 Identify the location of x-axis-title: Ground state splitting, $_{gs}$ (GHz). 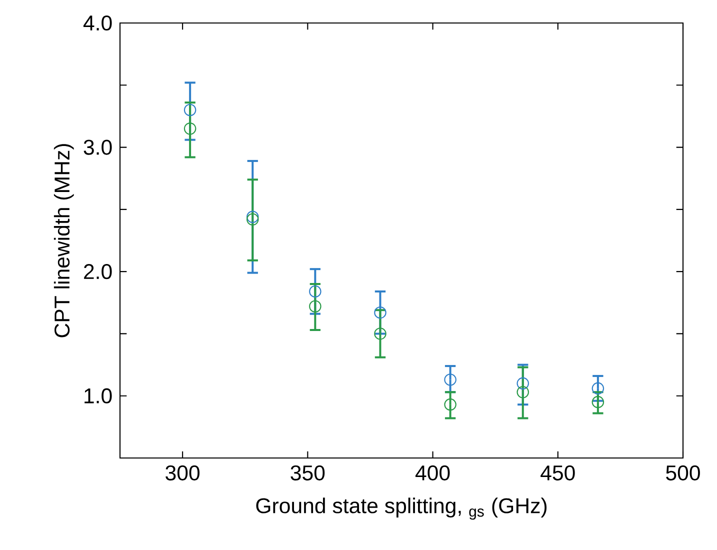
(401, 509).